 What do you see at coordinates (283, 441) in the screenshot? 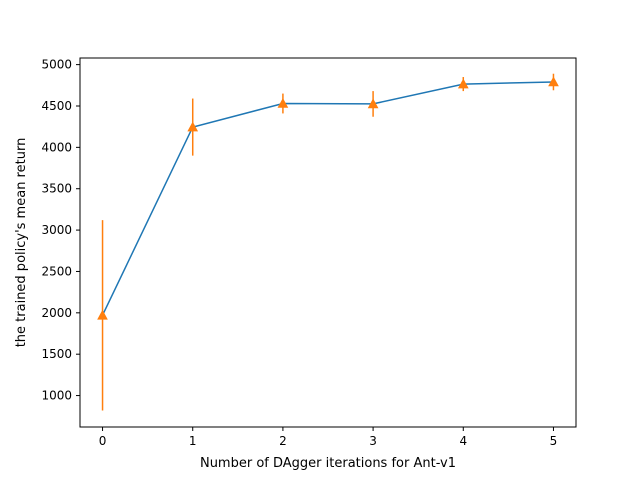
I see `x-tick-label: 2` at bounding box center [283, 441].